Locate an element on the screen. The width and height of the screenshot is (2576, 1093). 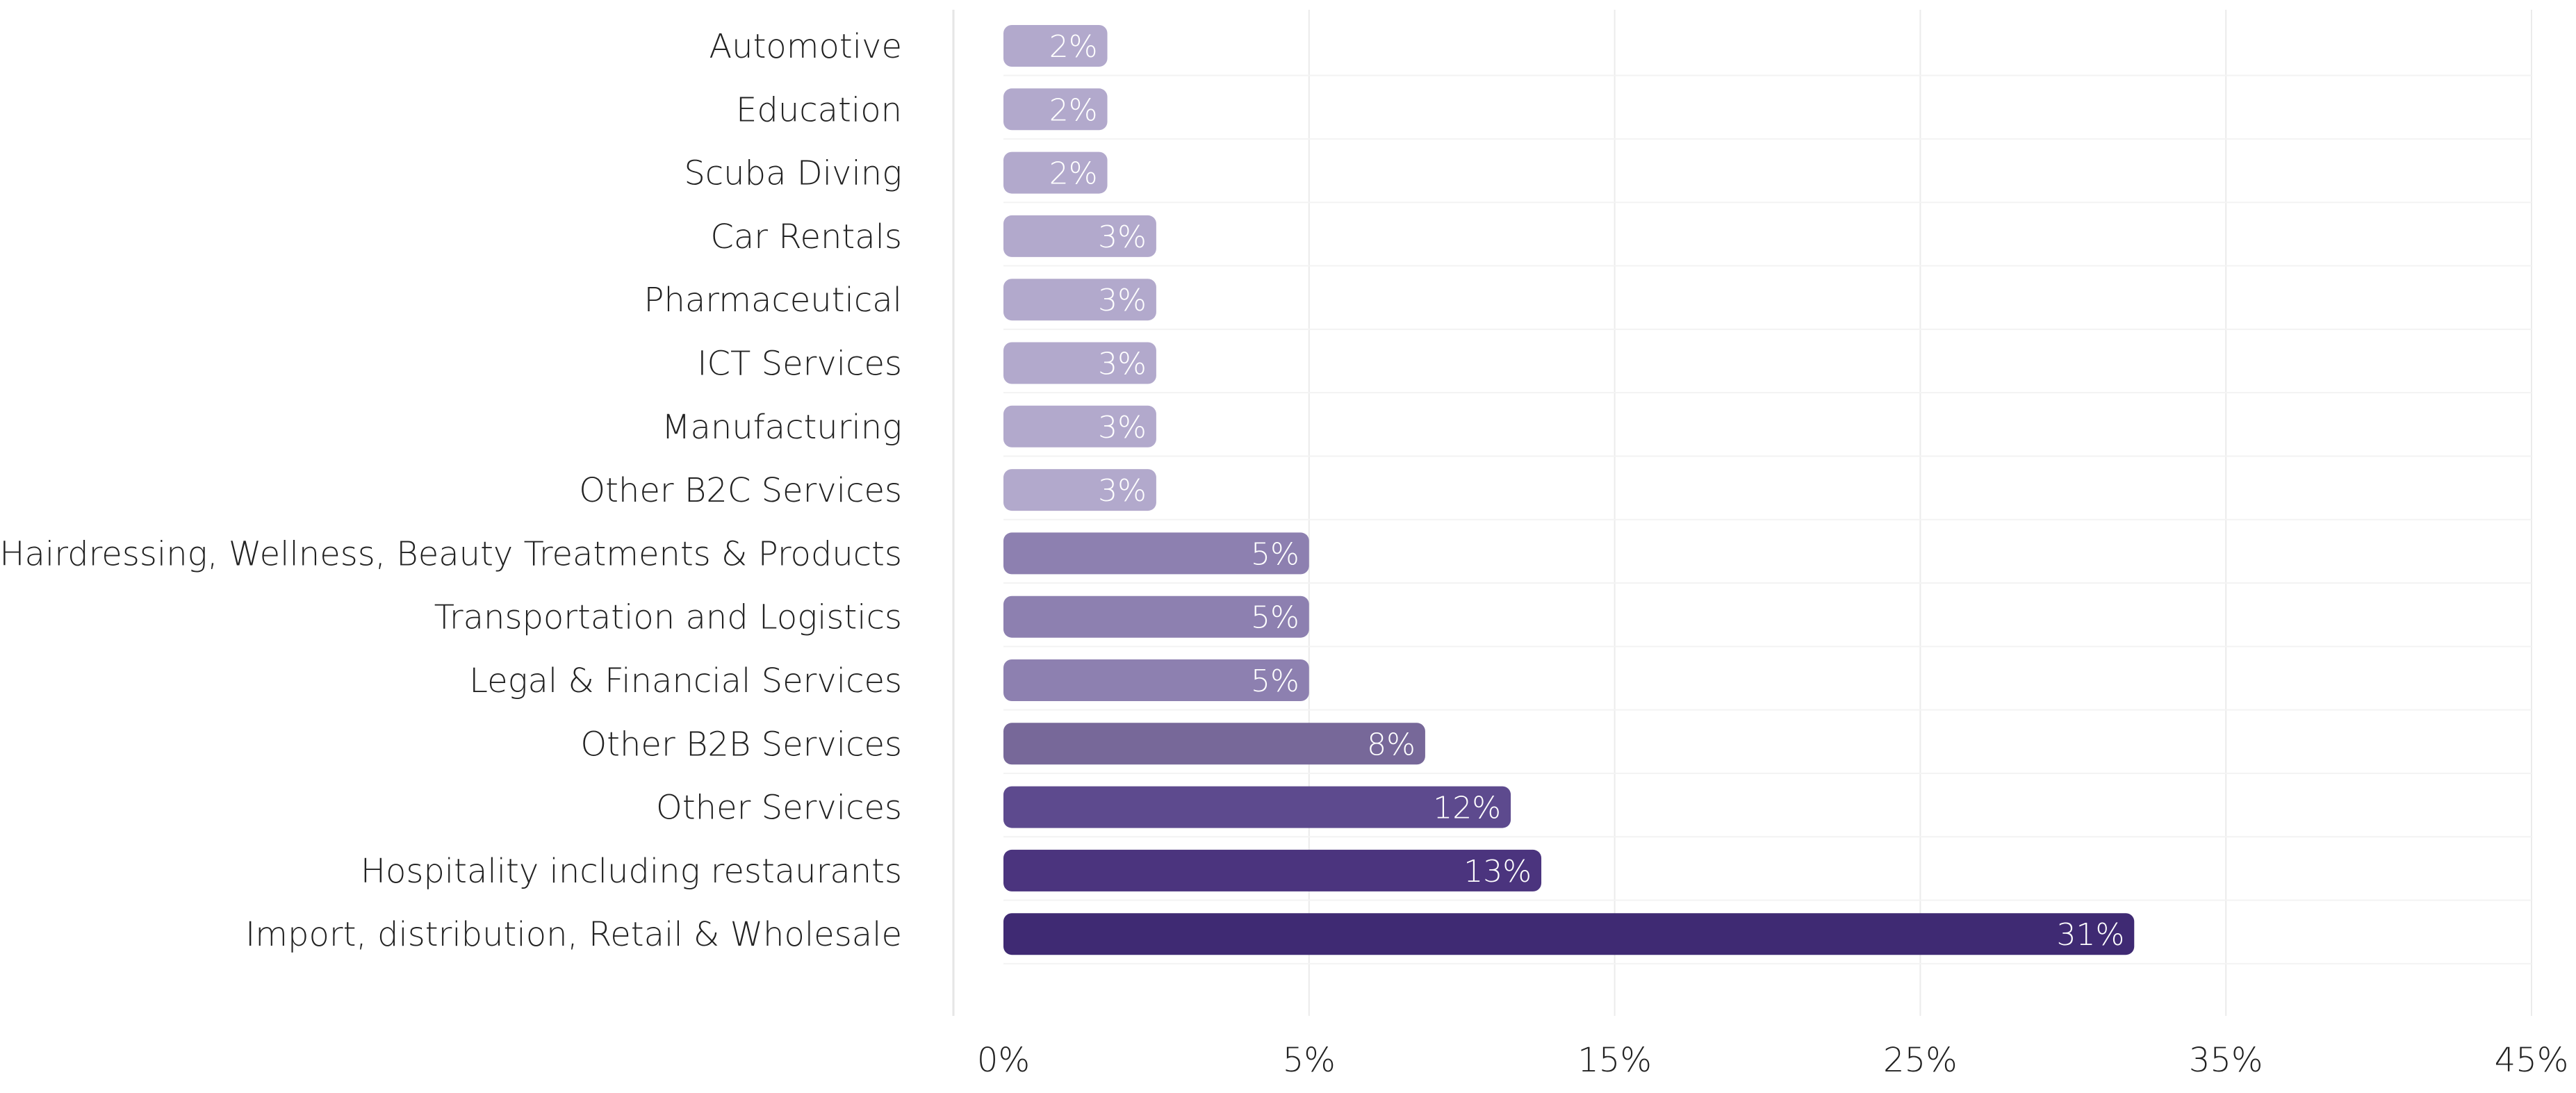
category-label: Car Rentals is located at coordinates (806, 236).